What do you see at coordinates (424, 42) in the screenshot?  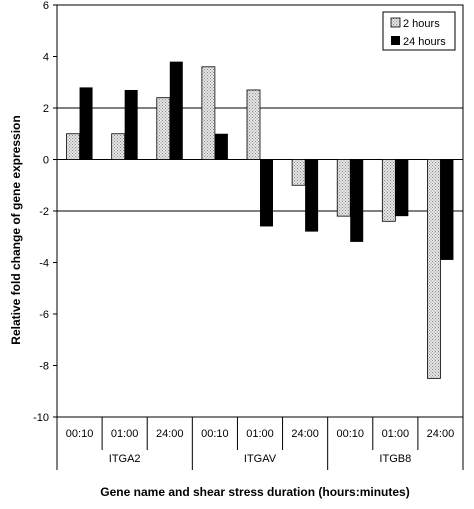 I see `legend-label-24-hours: 24 hours` at bounding box center [424, 42].